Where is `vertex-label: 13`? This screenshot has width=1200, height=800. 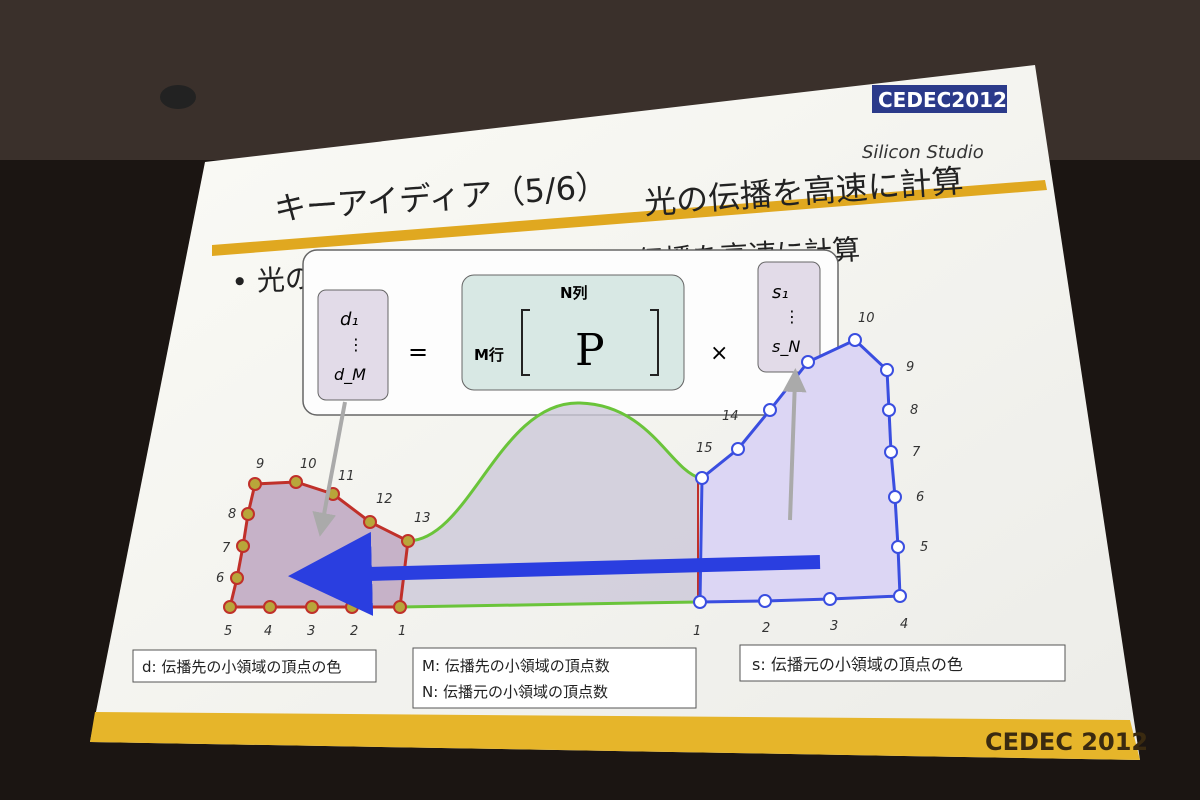 vertex-label: 13 is located at coordinates (422, 518).